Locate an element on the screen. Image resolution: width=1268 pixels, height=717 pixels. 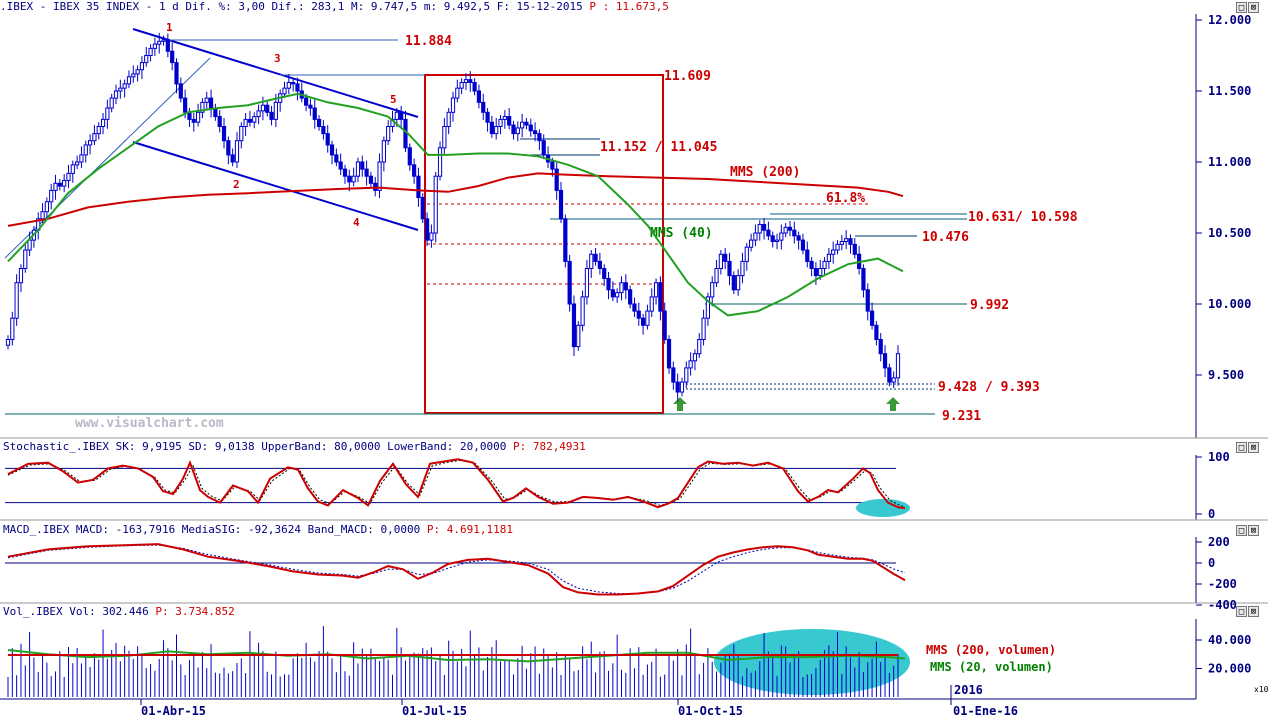
volume-highlight is located at coordinates (812, 662).